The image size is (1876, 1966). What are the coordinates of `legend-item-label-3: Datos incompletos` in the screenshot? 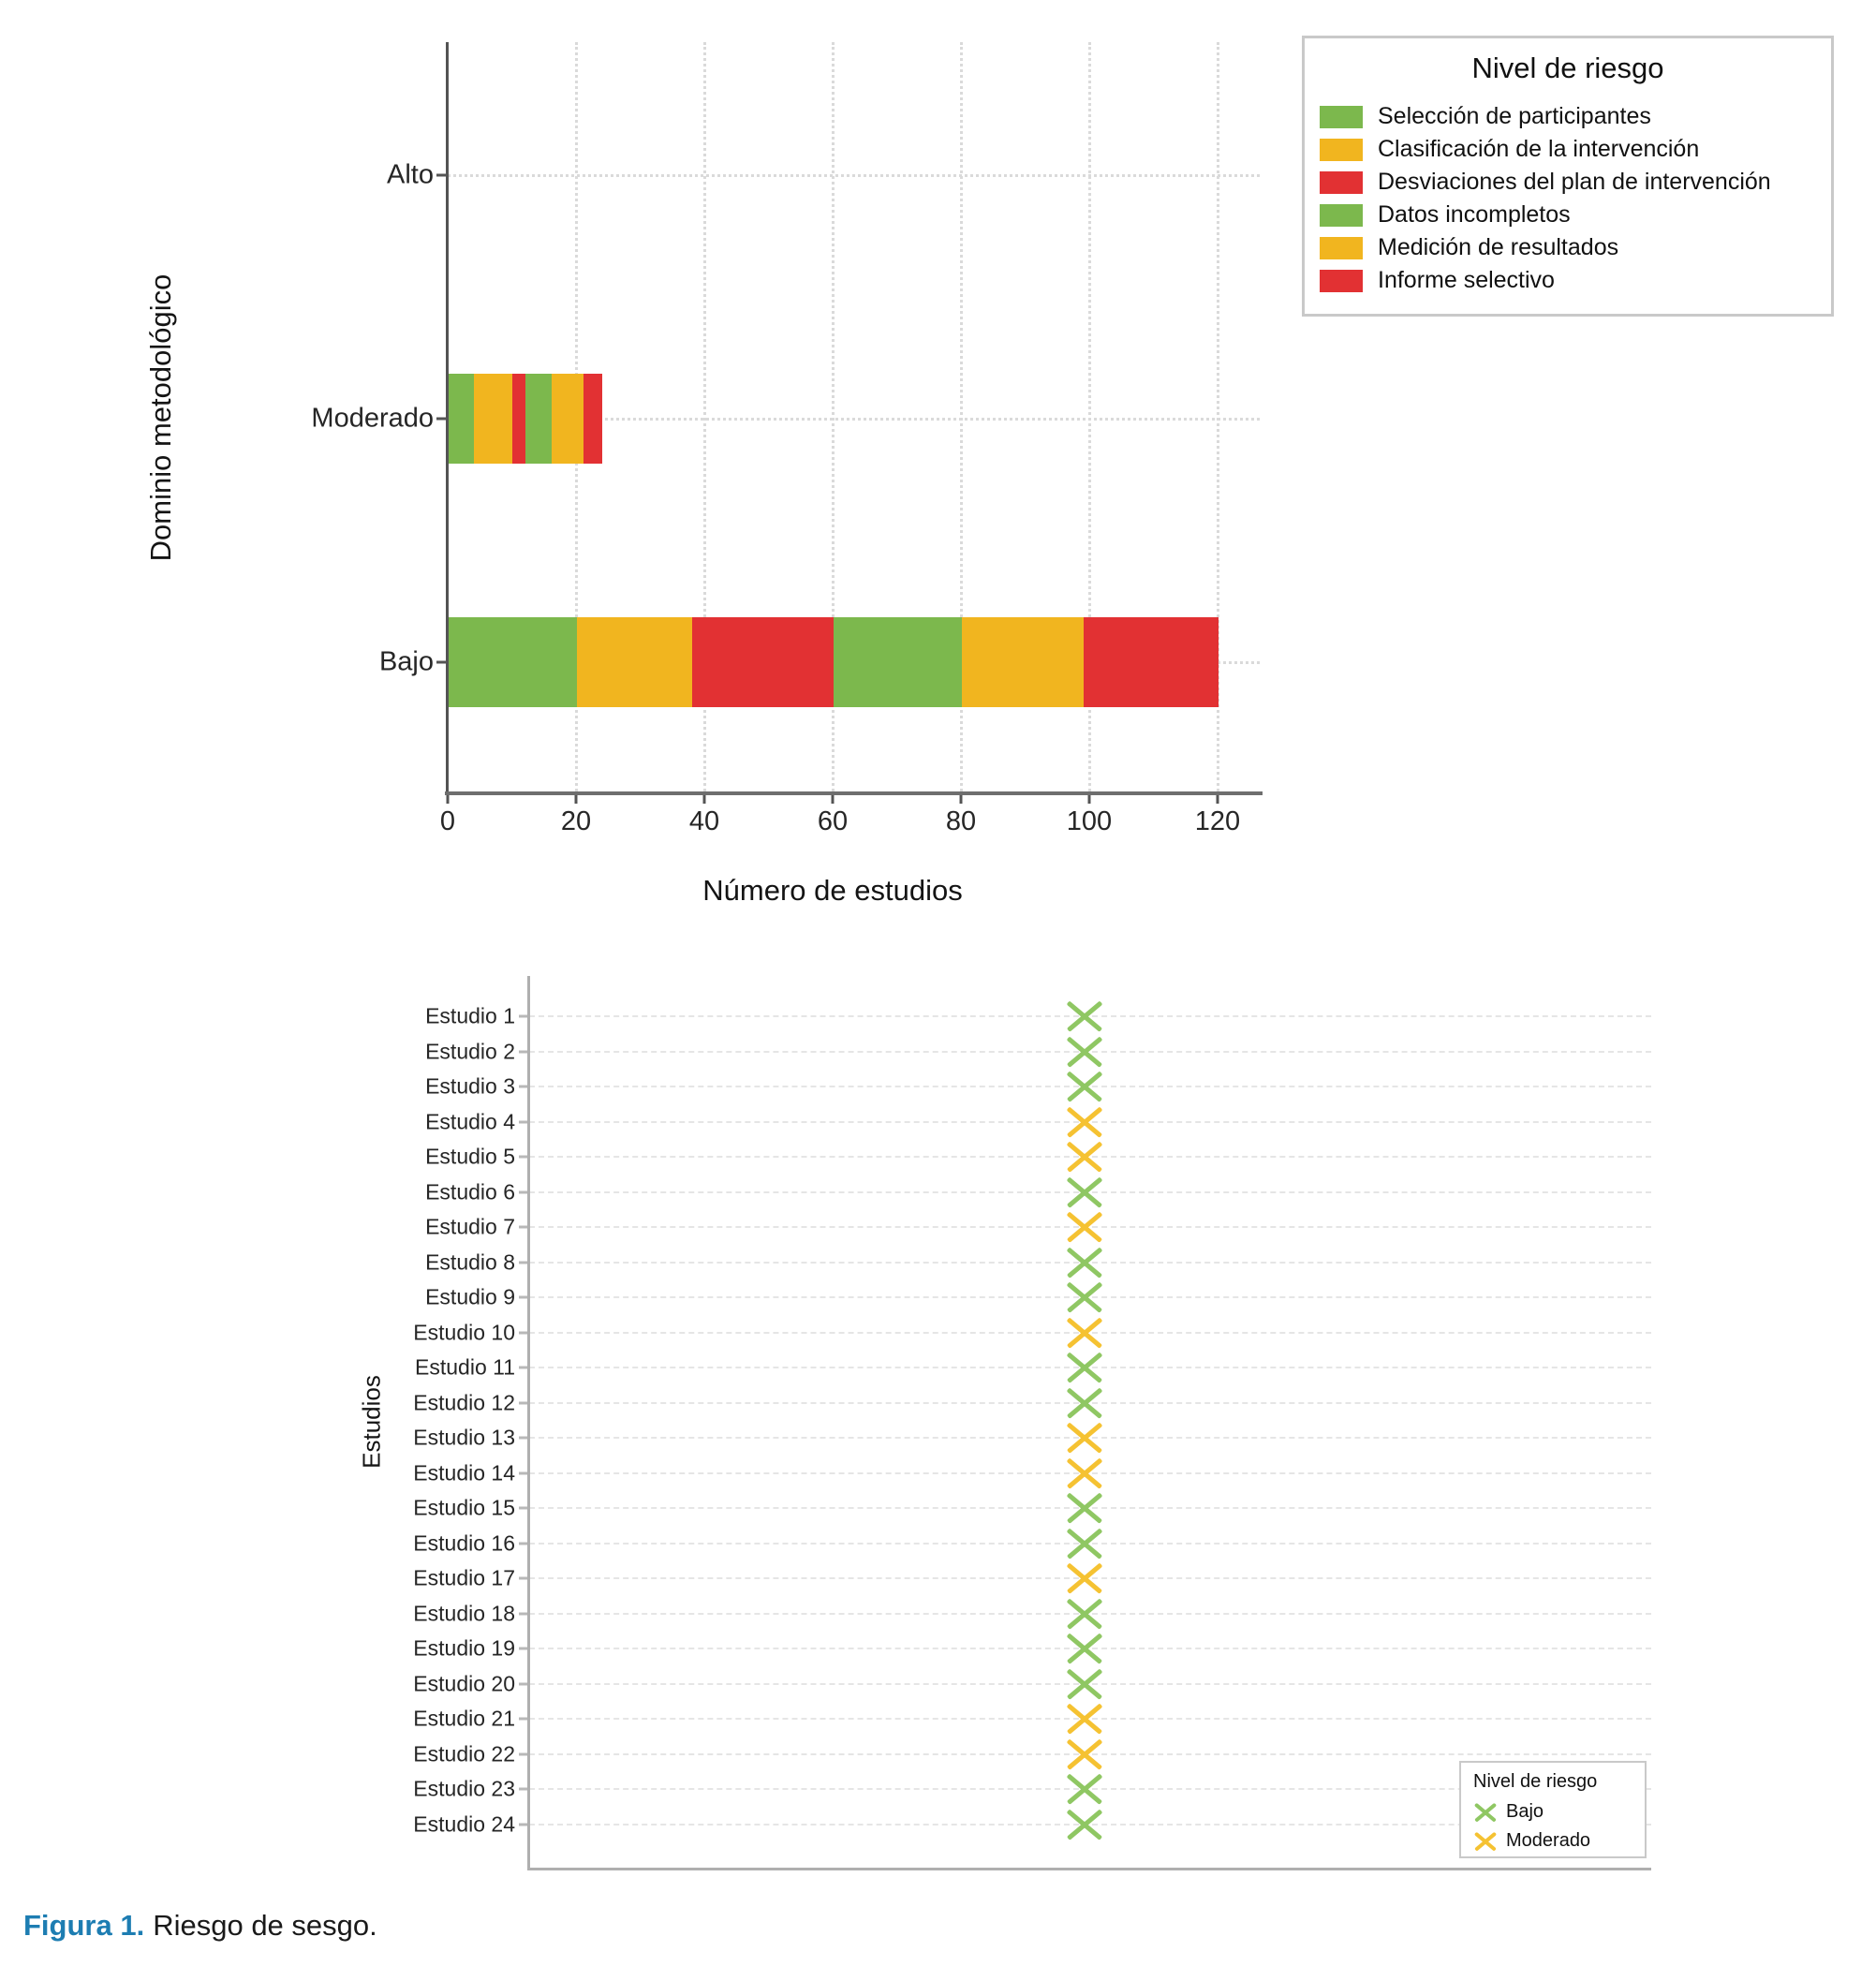 It's located at (1474, 214).